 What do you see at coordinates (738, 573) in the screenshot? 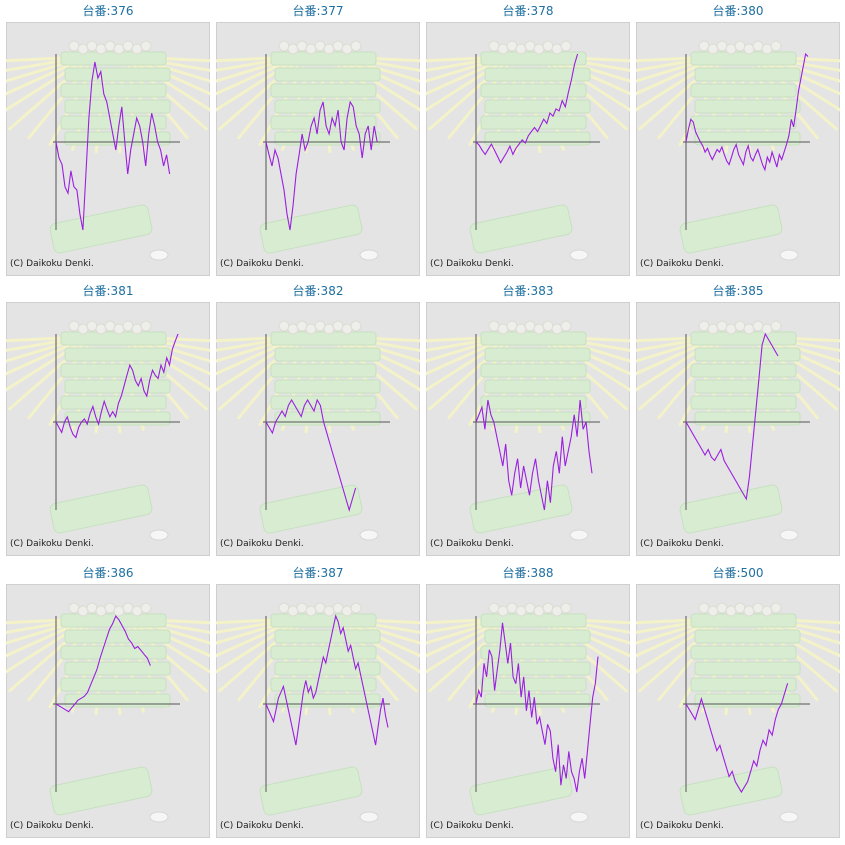
I see `chart-title: 台番:500` at bounding box center [738, 573].